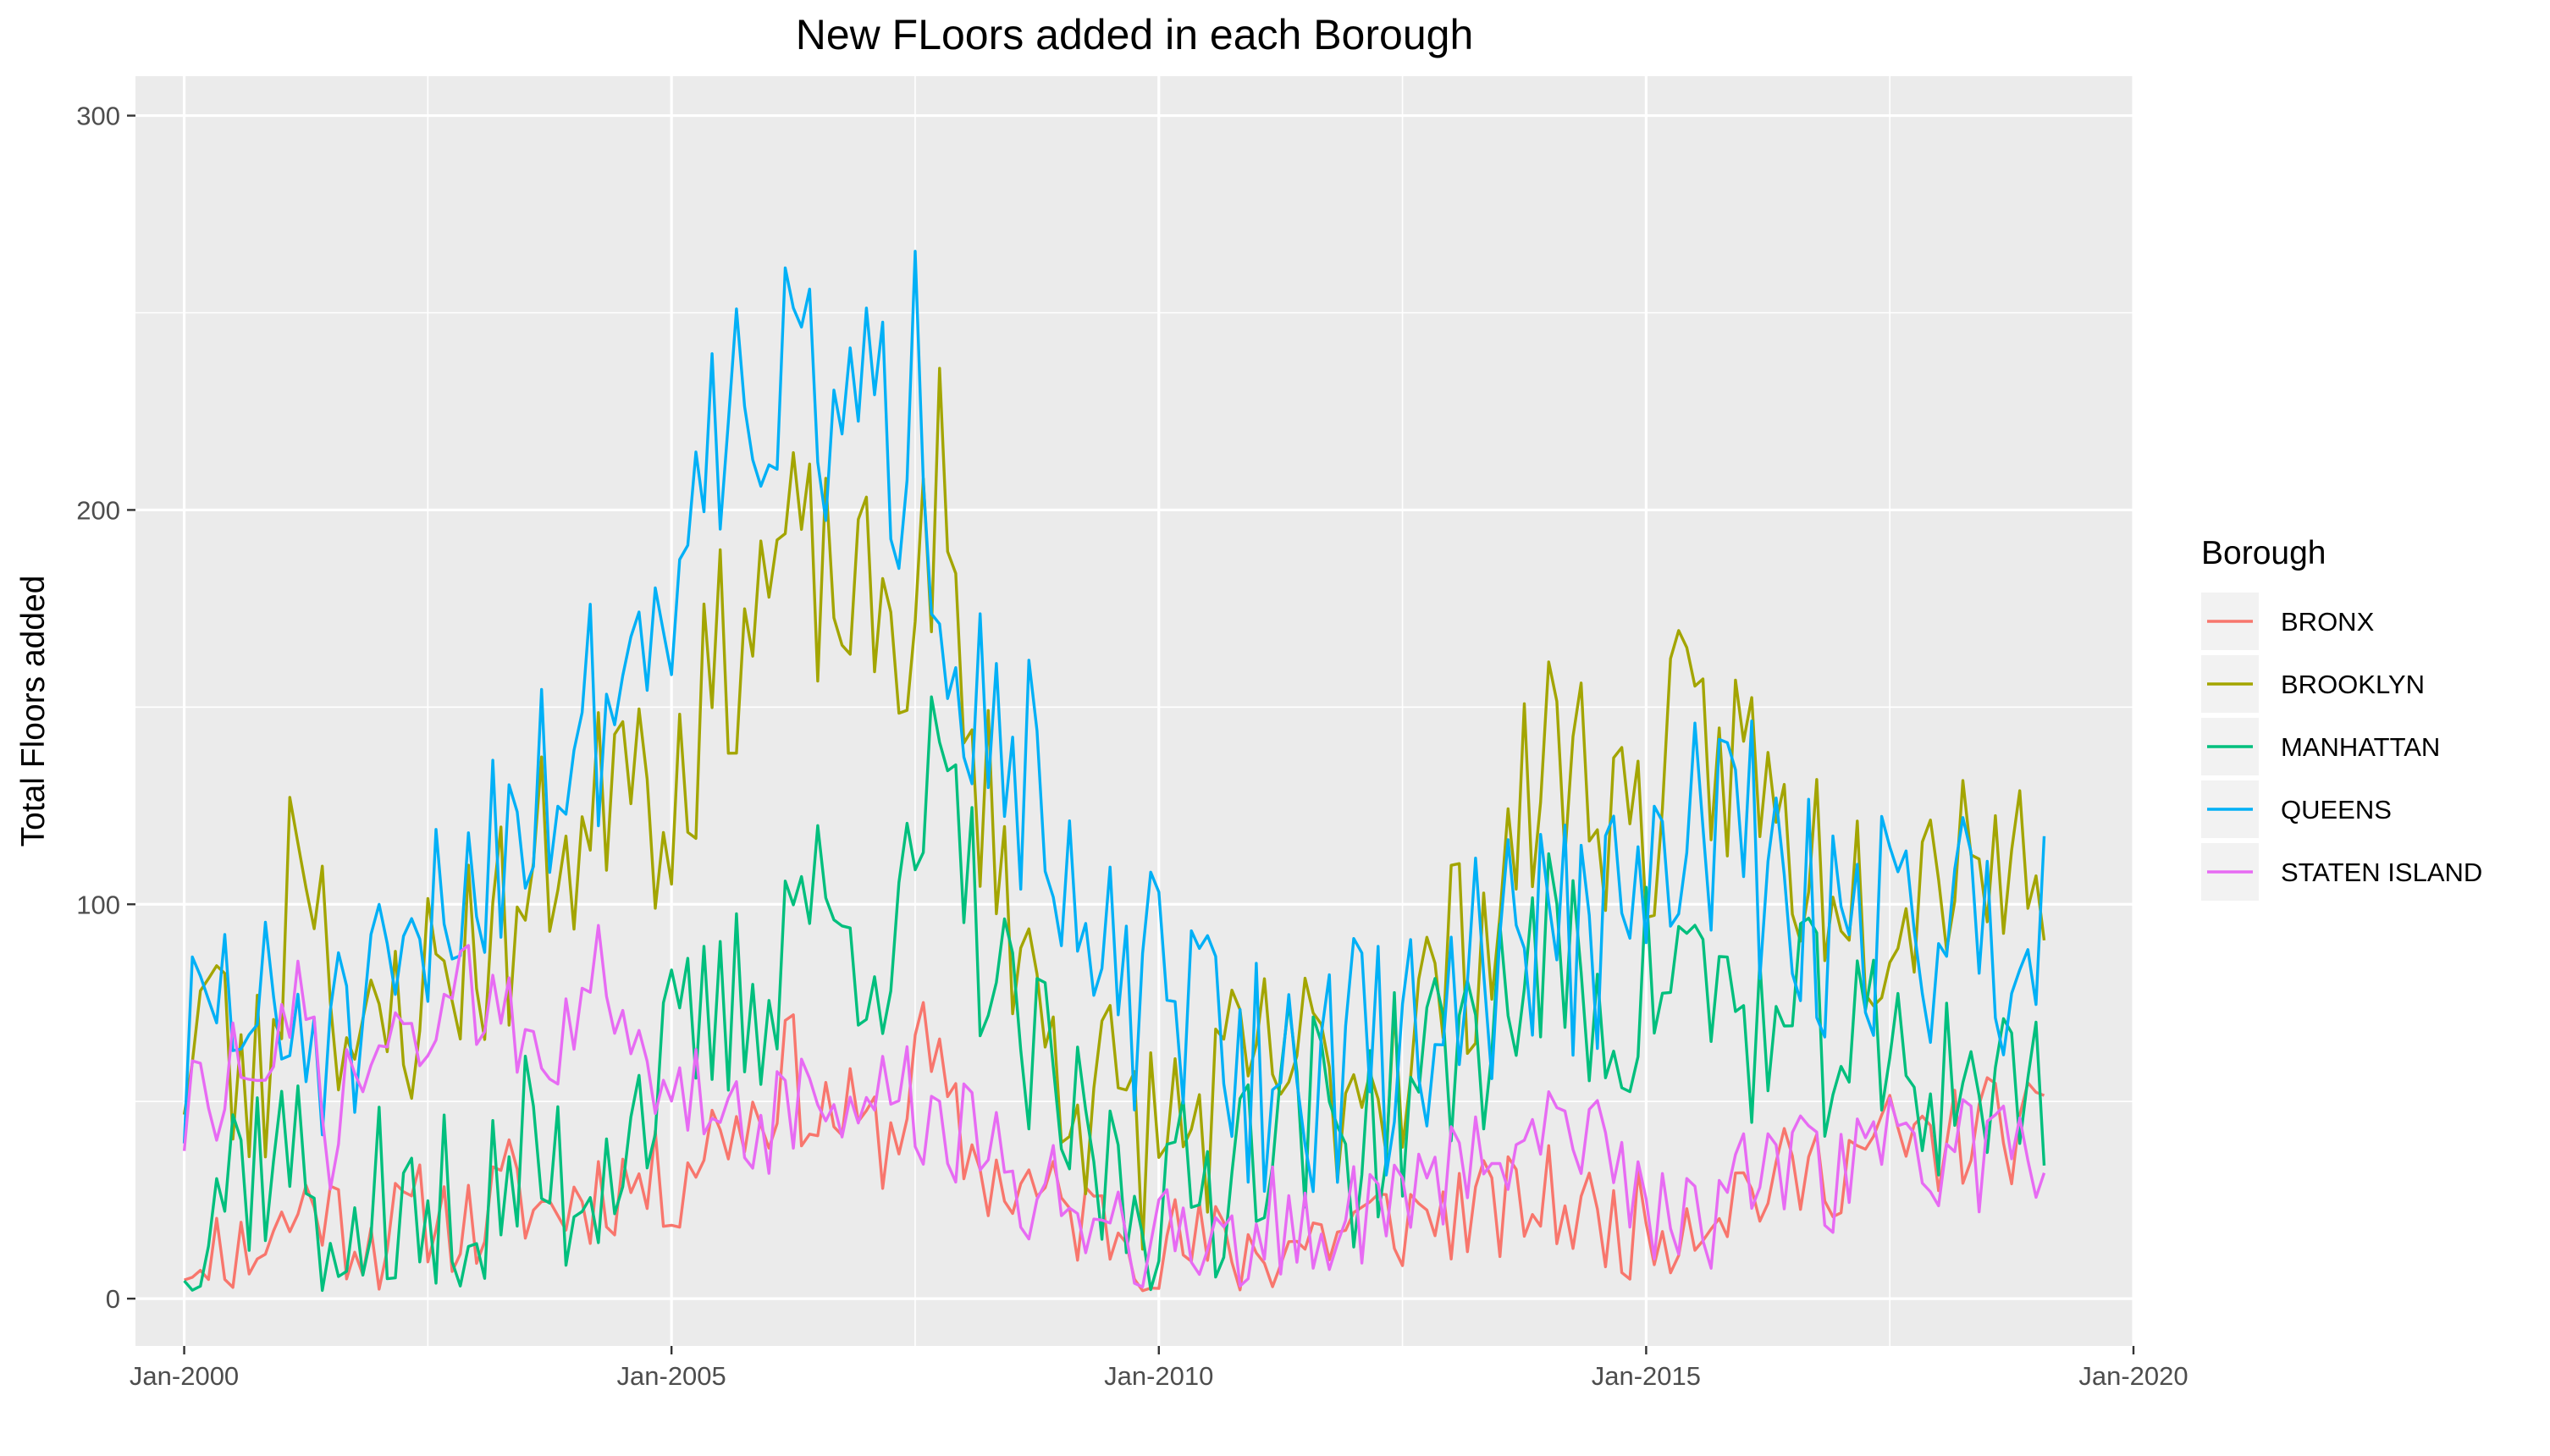 This screenshot has height=1456, width=2550. I want to click on x-tick-label: Jan-2000, so click(184, 1376).